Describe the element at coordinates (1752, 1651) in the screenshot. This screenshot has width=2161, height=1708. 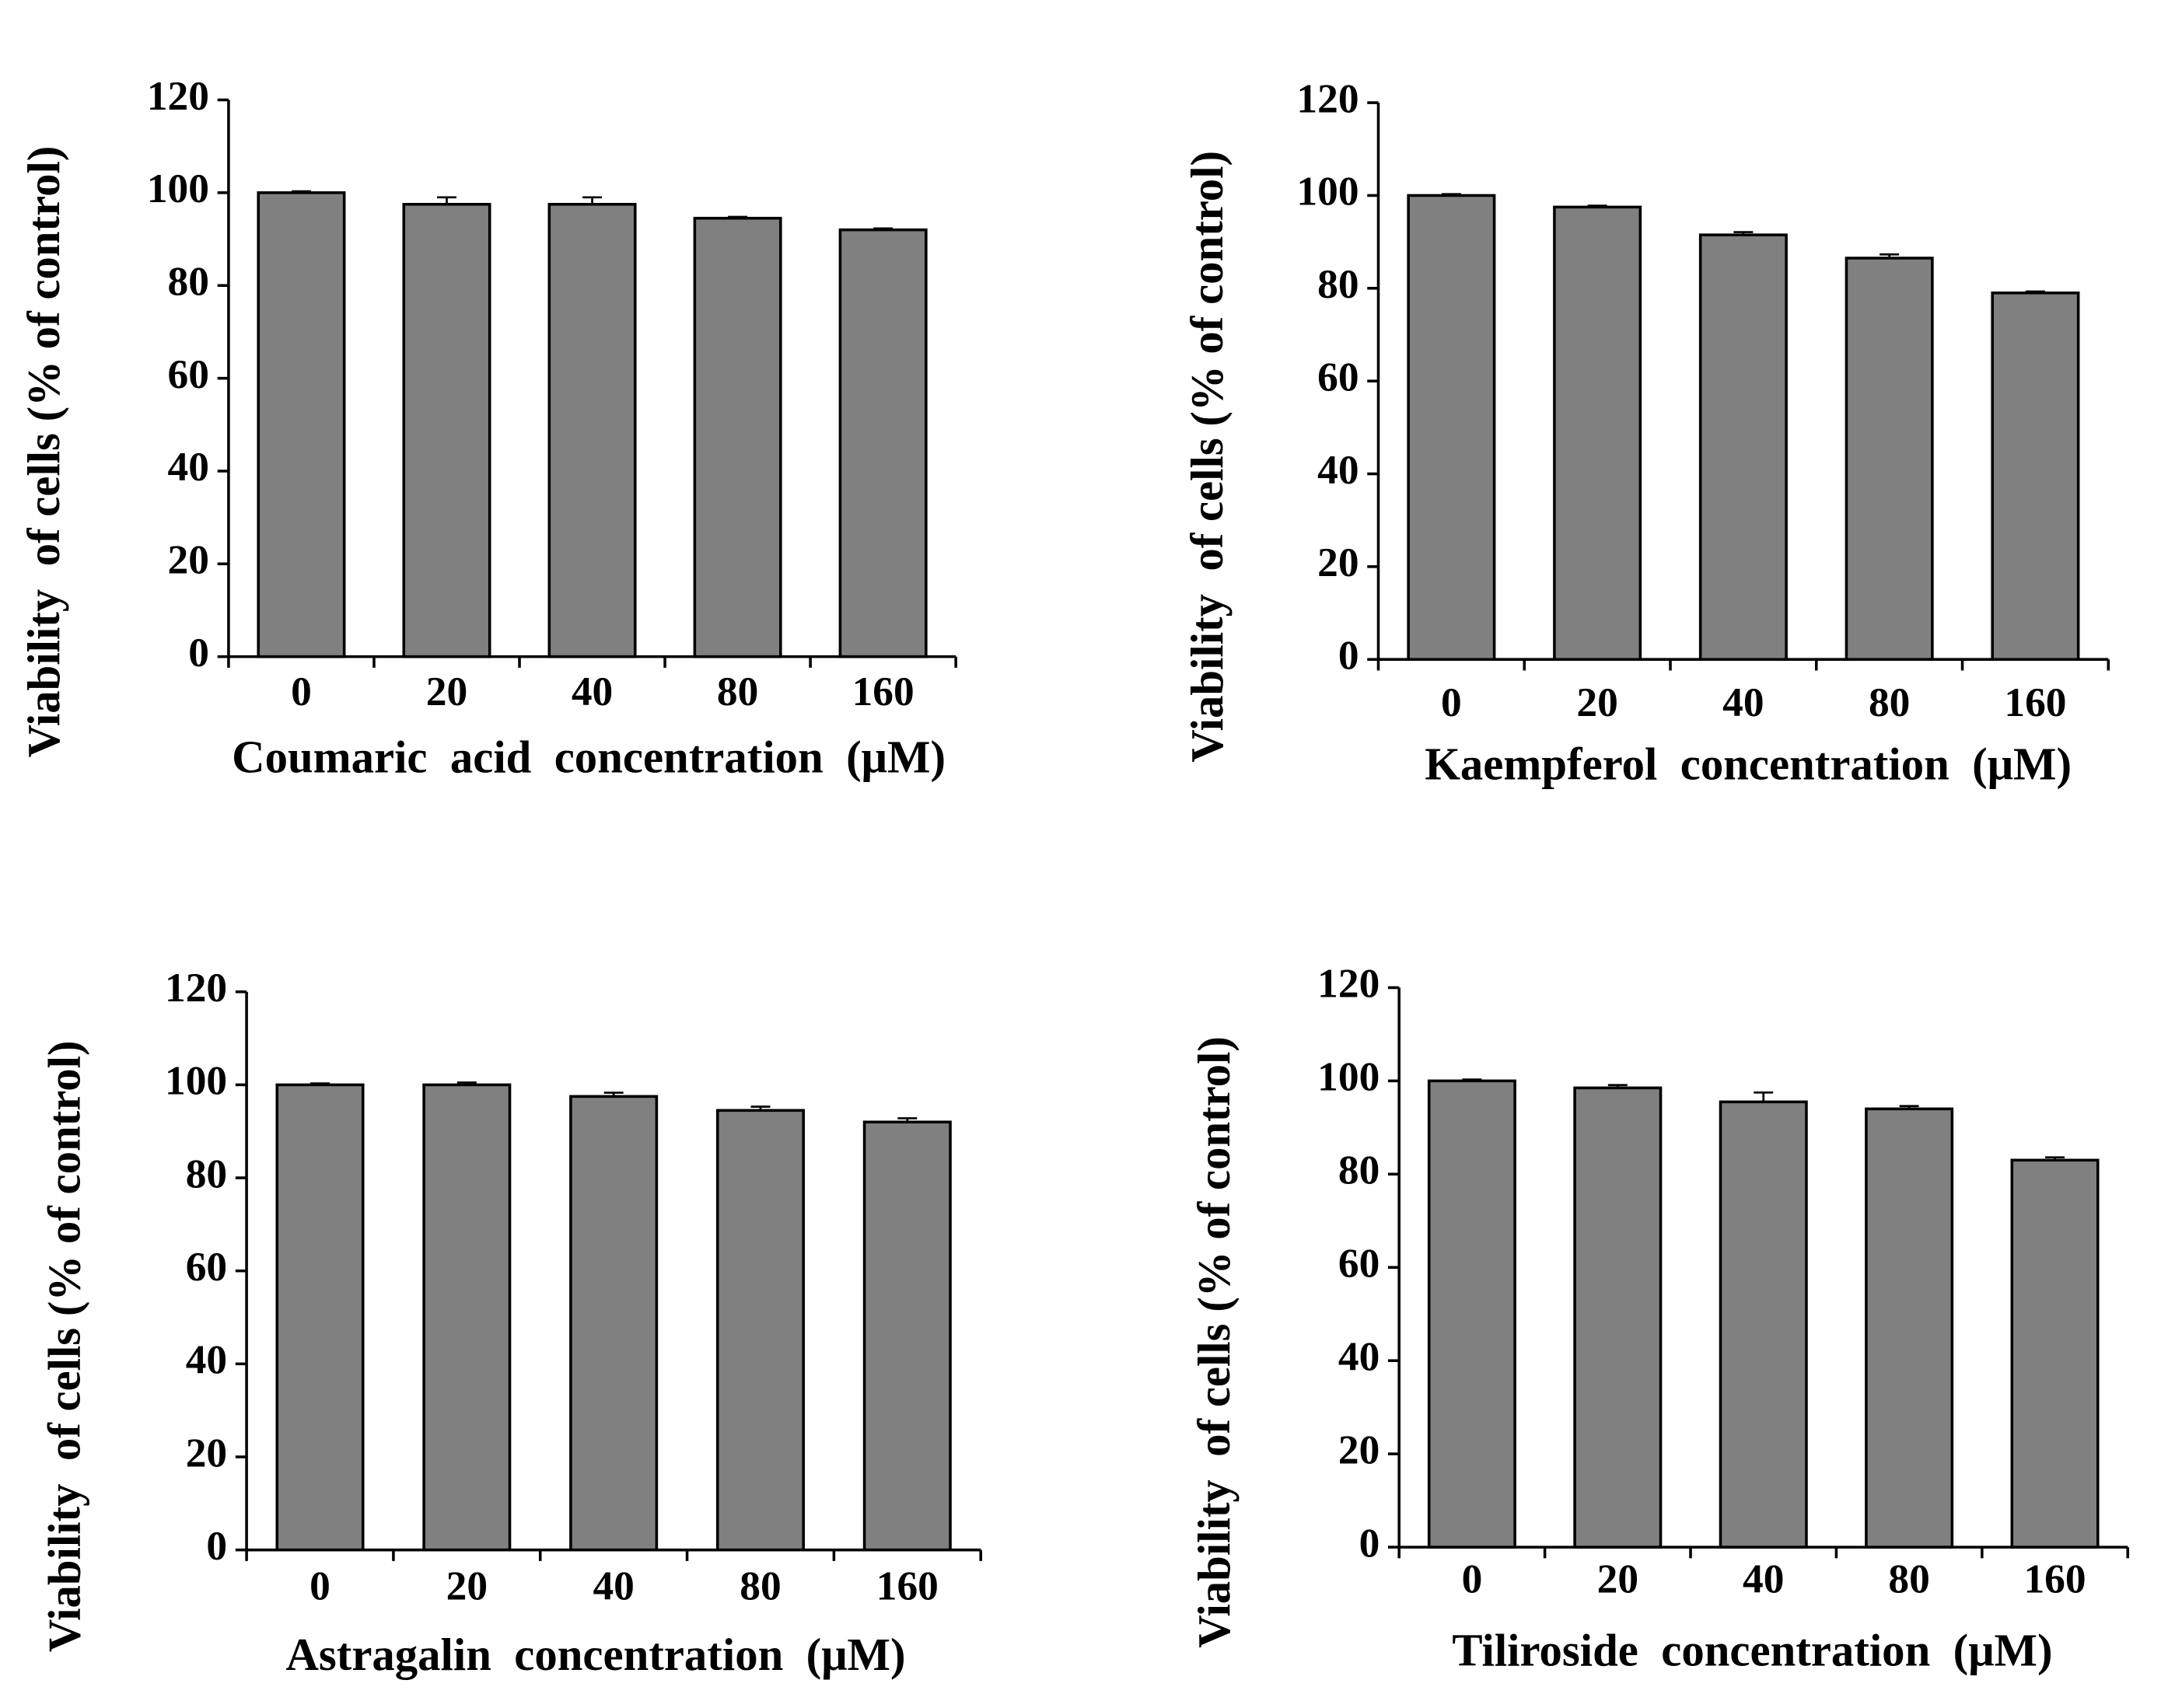
I see `x-axis-label: Tiliroside concentration (μM)` at that location.